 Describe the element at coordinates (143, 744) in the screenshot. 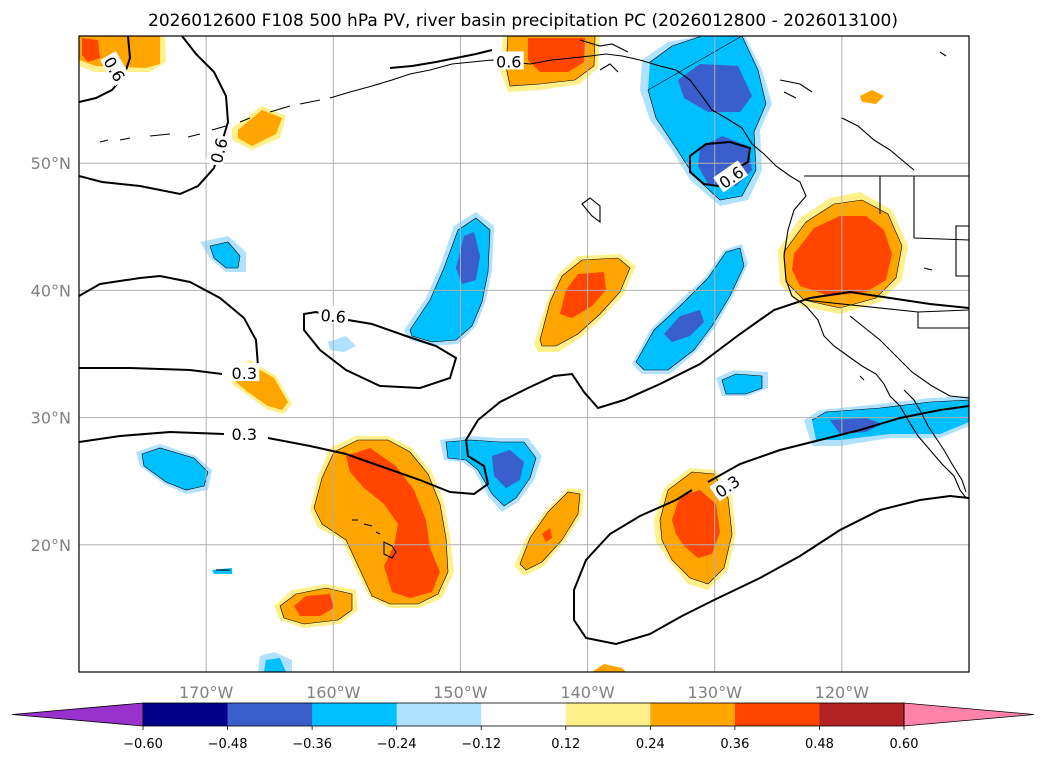

I see `colorbar-tick-label: −0.60` at that location.